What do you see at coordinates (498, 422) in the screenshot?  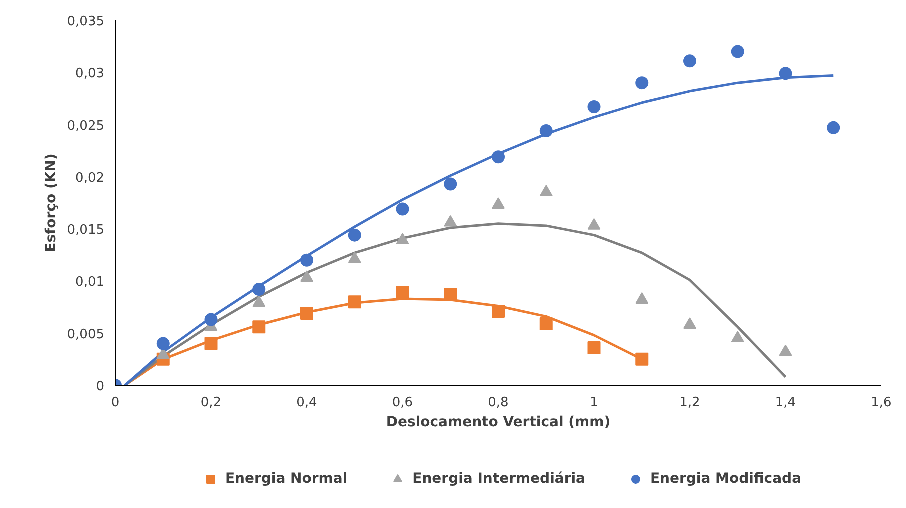 I see `x-axis-title: Deslocamento Vertical (mm)` at bounding box center [498, 422].